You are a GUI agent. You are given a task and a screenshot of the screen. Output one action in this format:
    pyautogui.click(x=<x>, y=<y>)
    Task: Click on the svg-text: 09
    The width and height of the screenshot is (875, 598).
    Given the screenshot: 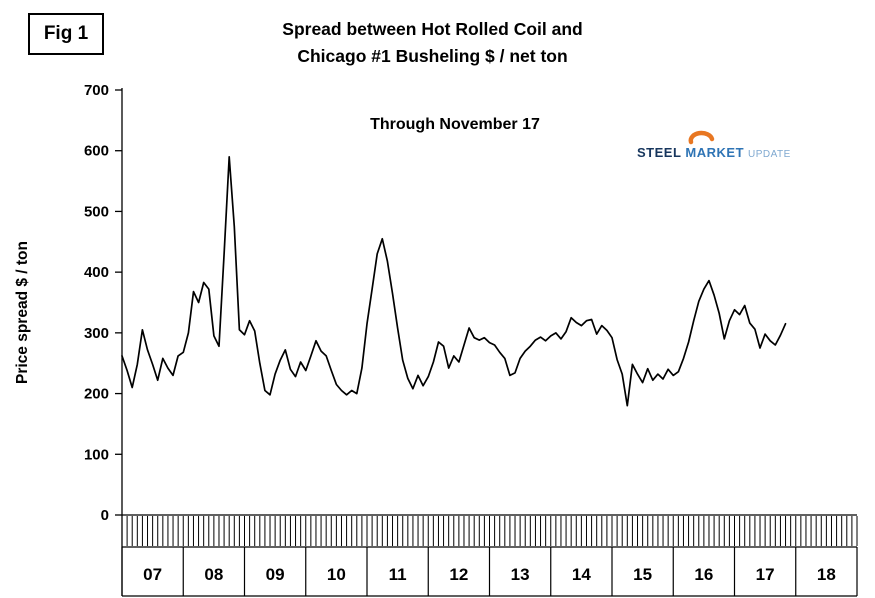 What is the action you would take?
    pyautogui.click(x=275, y=574)
    